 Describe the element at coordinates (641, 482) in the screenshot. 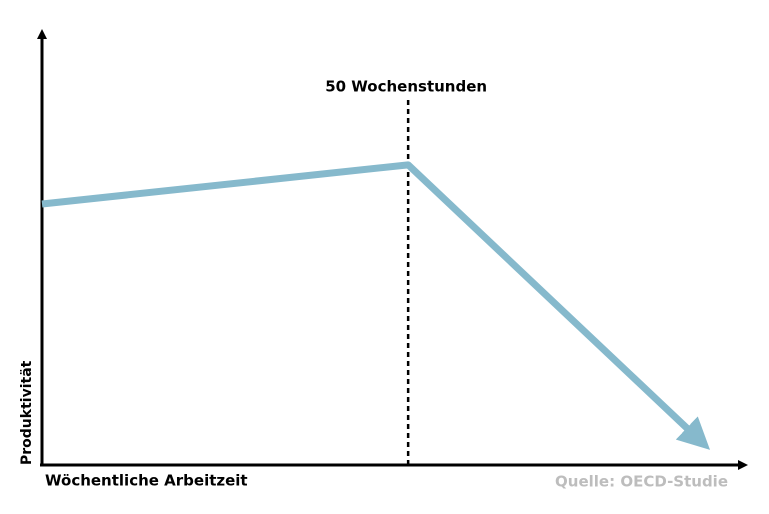

I see `source-note: Quelle: OECD-Studie` at that location.